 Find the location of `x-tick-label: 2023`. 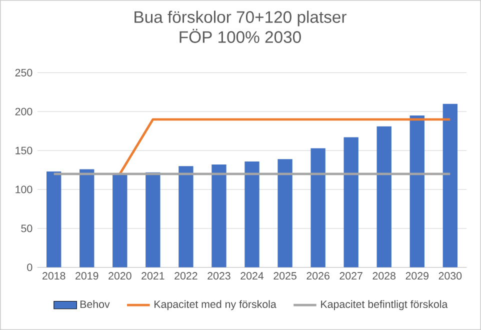

x-tick-label: 2023 is located at coordinates (219, 276).